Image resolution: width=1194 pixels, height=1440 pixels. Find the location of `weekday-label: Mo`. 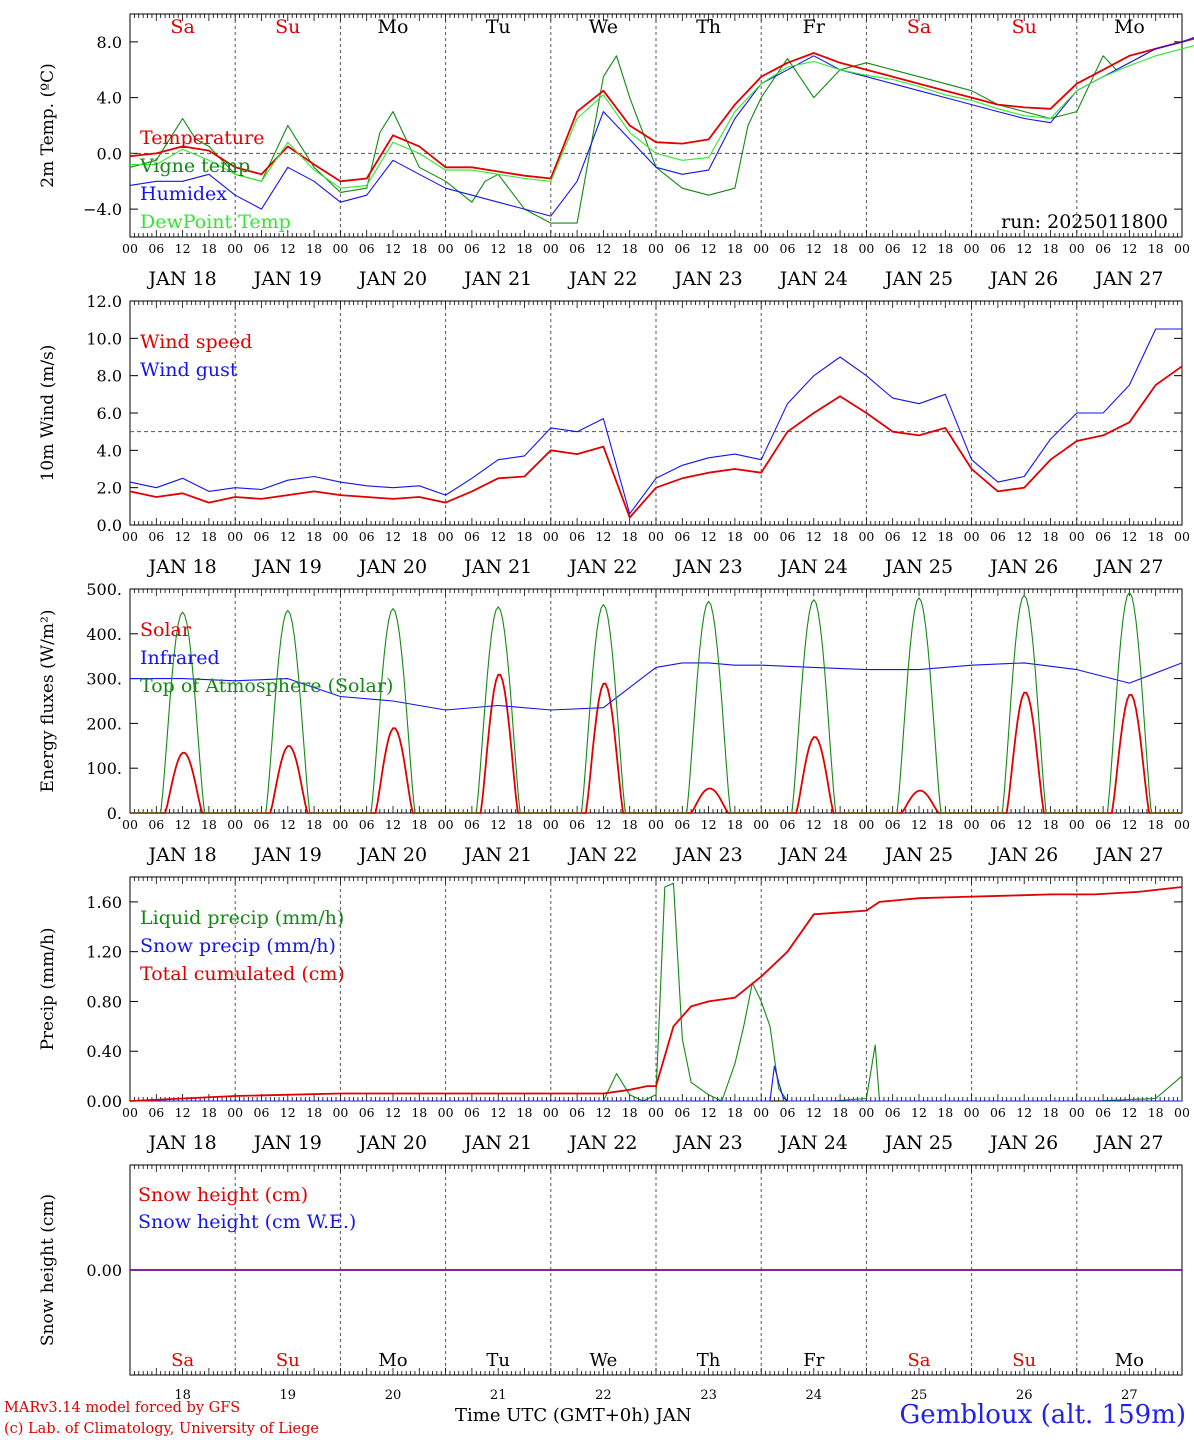

weekday-label: Mo is located at coordinates (1129, 27).